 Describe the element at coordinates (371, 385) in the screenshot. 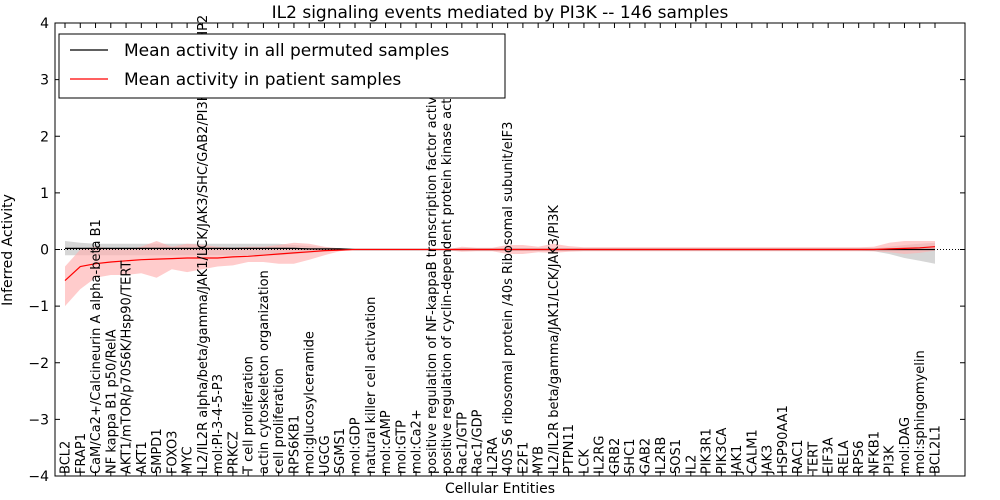

I see `x-tick-label: natural killer cell activation` at that location.